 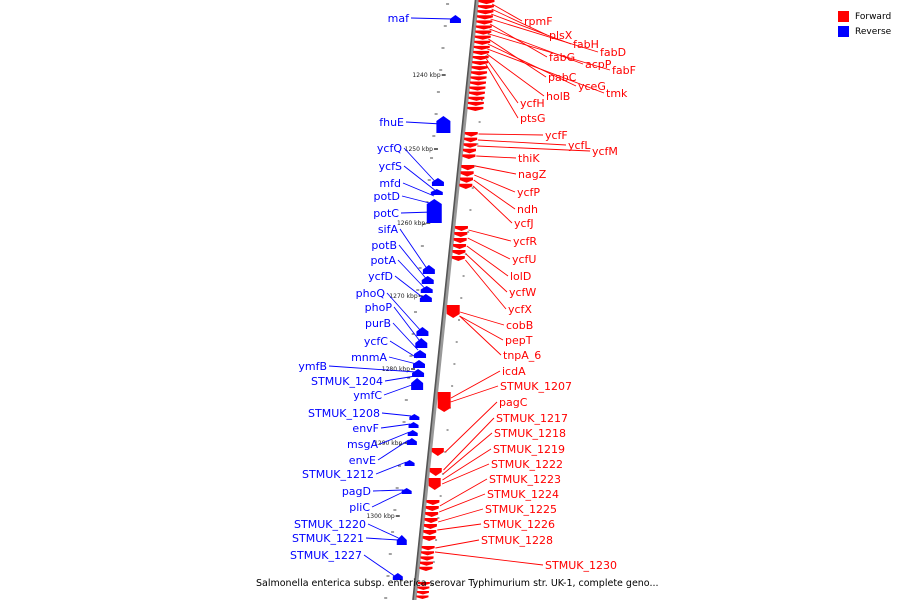 I want to click on reverse-features, so click(x=426, y=297).